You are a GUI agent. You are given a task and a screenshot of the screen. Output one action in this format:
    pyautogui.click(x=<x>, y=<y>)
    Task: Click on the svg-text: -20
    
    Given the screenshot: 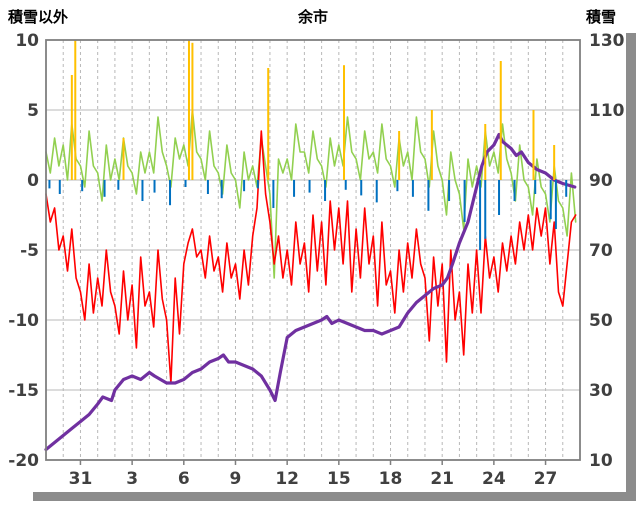 What is the action you would take?
    pyautogui.click(x=23, y=461)
    